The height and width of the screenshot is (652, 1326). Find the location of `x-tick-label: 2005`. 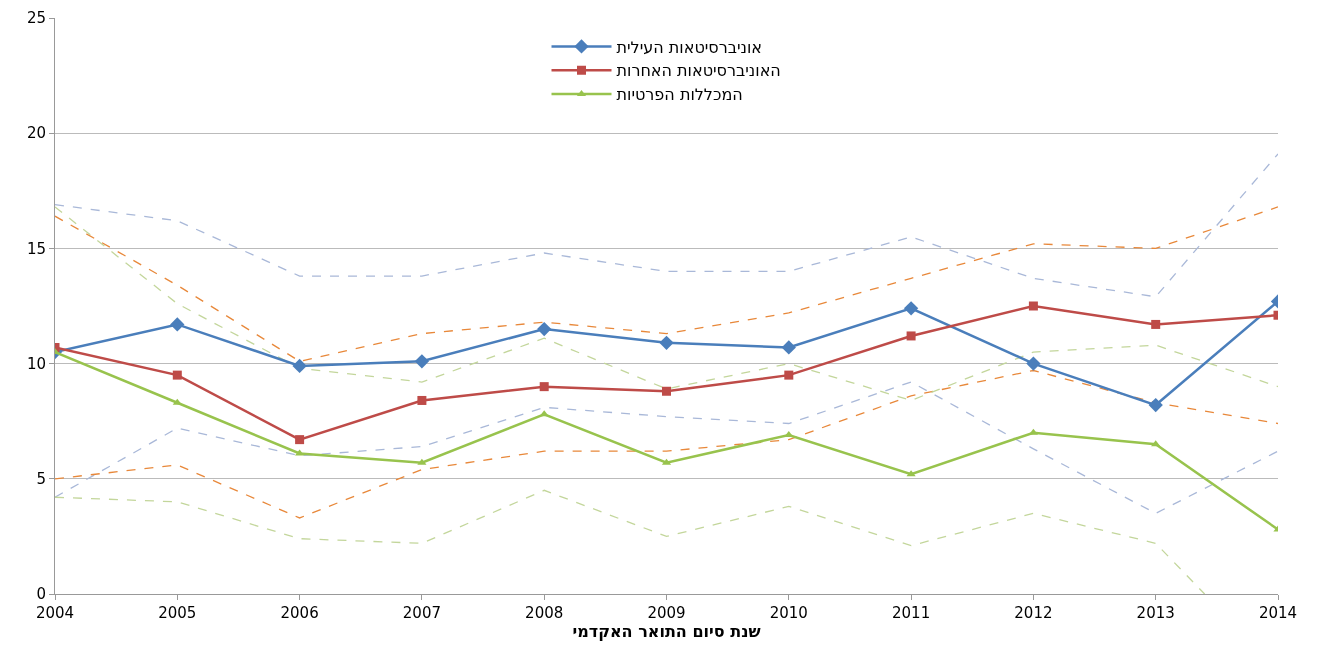

x-tick-label: 2005 is located at coordinates (177, 613).